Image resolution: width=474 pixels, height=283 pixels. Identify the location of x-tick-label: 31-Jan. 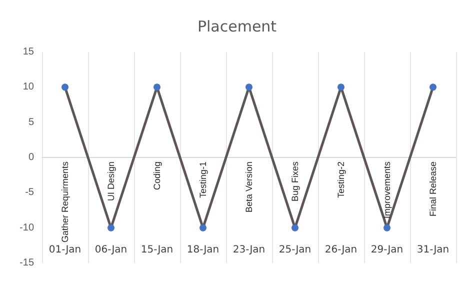
(433, 250).